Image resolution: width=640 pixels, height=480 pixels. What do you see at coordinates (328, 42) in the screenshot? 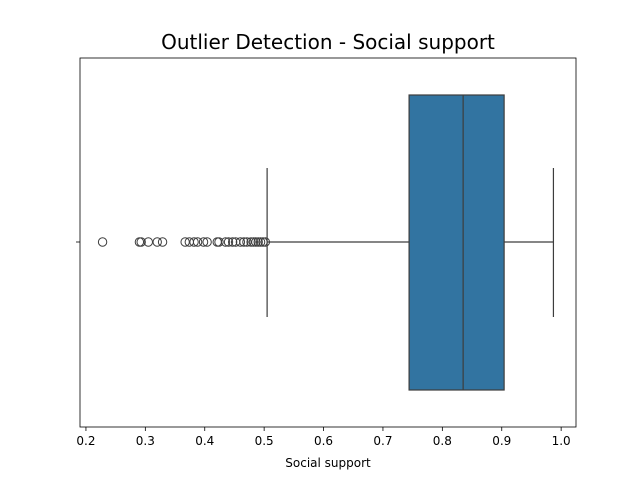
I see `chart-title: Outlier Detection - Social support` at bounding box center [328, 42].